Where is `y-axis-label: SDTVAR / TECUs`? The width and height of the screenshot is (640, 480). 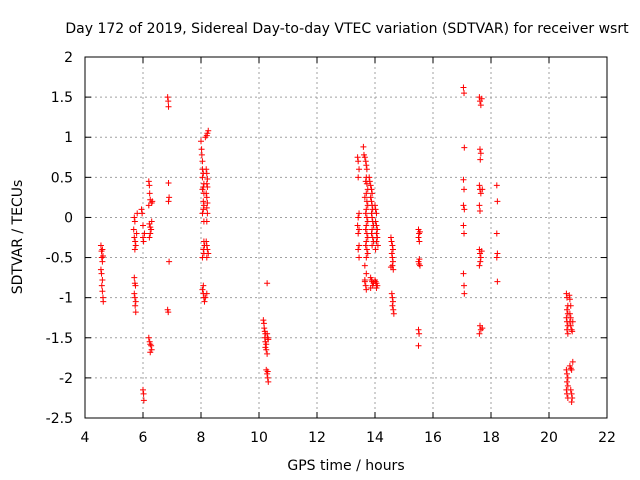
y-axis-label: SDTVAR / TECUs is located at coordinates (18, 237).